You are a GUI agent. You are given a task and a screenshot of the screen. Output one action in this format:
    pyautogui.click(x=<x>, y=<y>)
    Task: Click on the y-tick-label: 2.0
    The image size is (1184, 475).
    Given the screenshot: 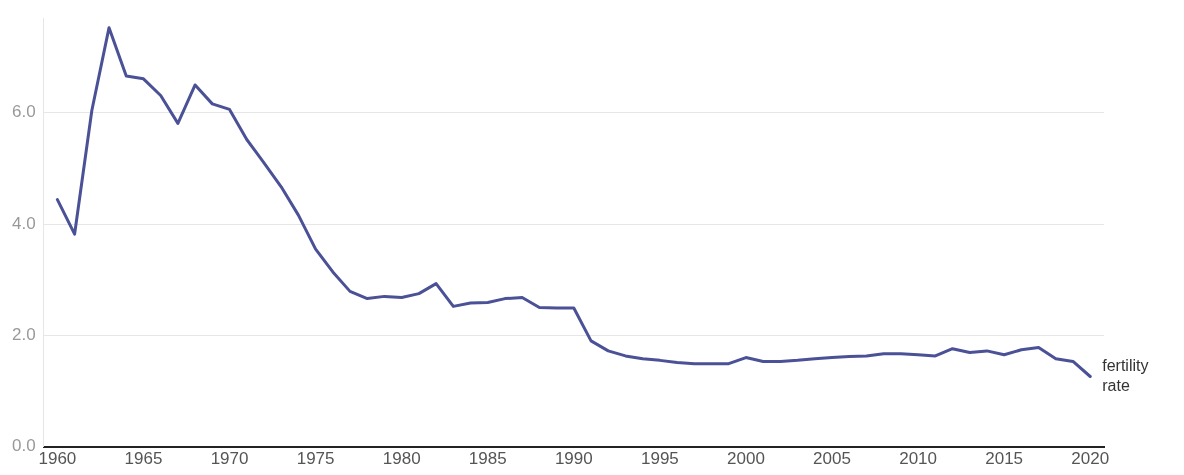 What is the action you would take?
    pyautogui.click(x=23, y=335)
    